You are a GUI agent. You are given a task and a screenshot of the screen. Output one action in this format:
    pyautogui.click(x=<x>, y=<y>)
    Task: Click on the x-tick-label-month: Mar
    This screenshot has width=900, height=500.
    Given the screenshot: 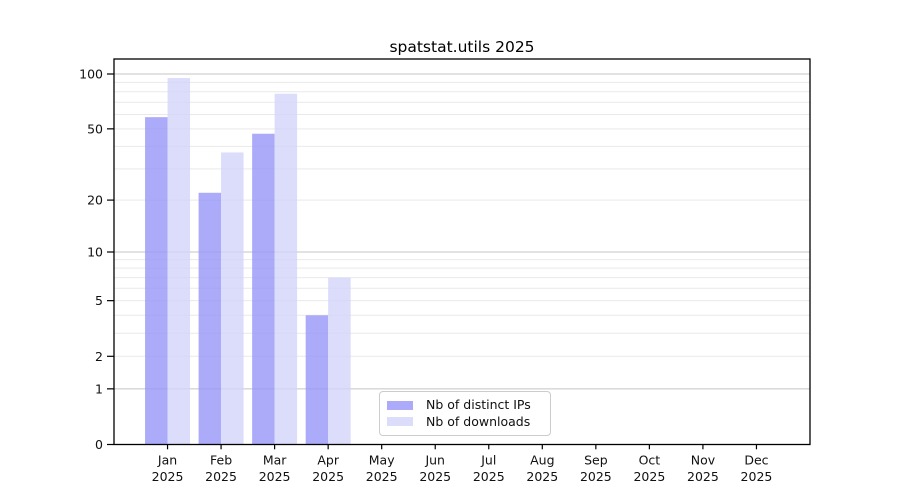 What is the action you would take?
    pyautogui.click(x=275, y=460)
    